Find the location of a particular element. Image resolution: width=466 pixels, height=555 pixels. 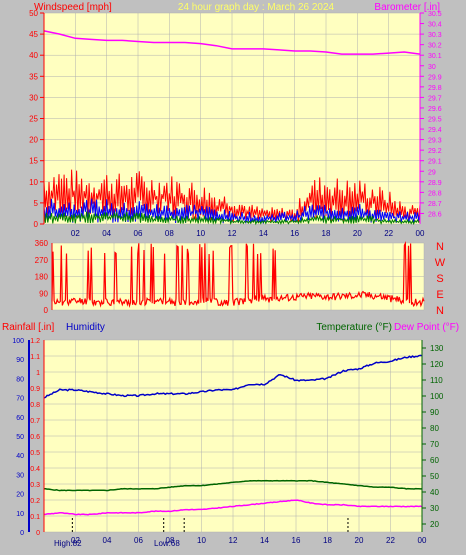

wind-tick-label: 50 is located at coordinates (33, 13).